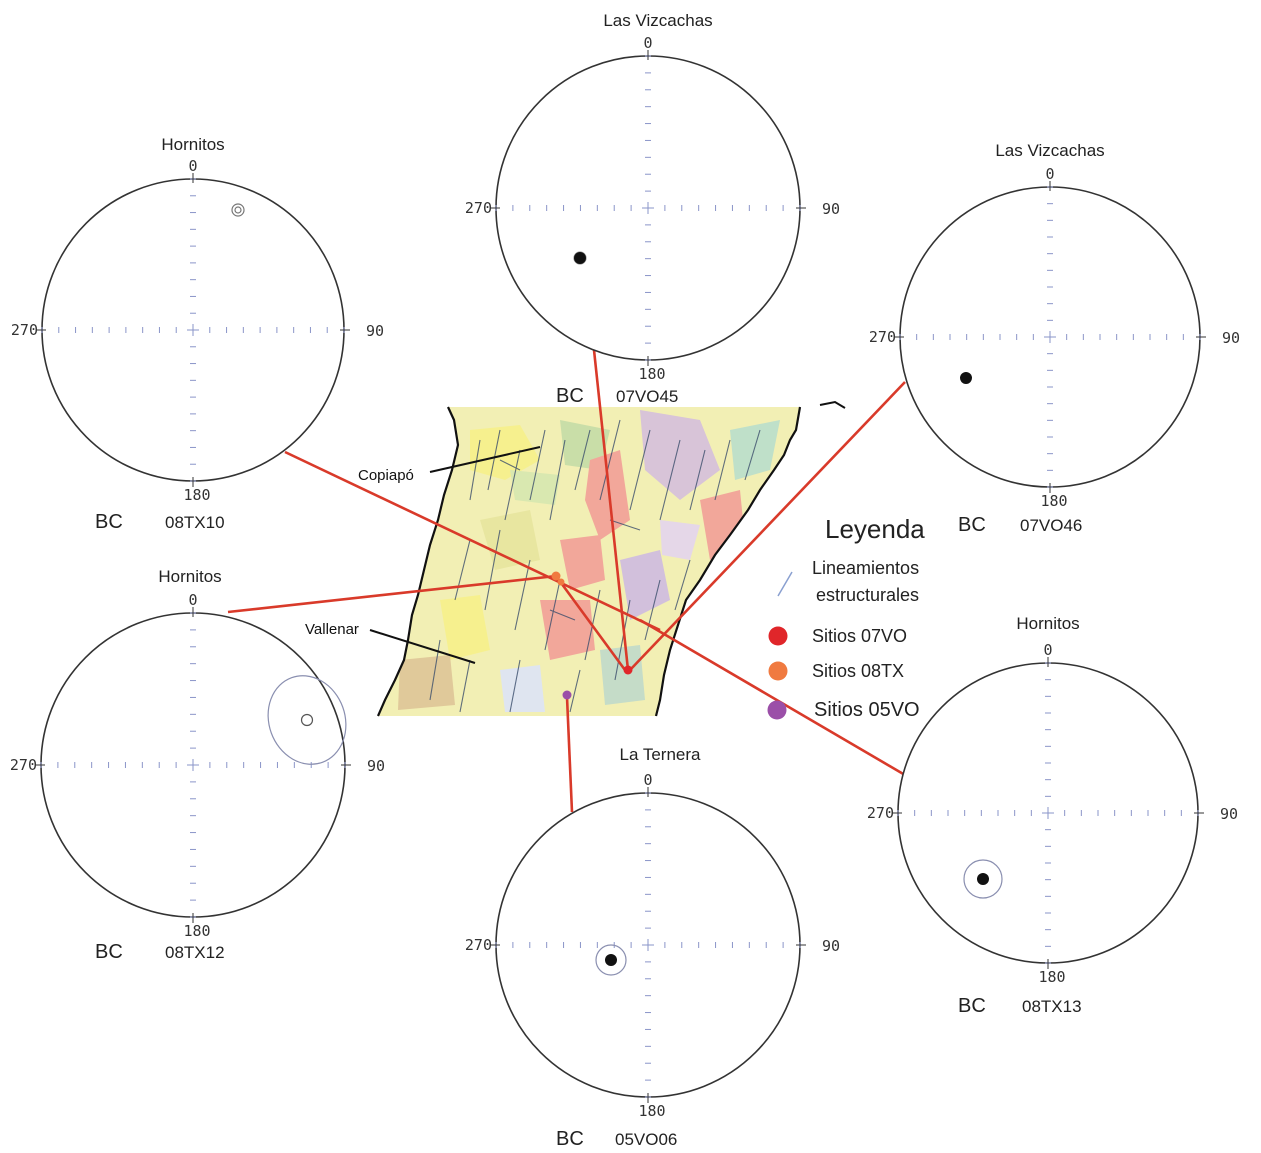 This screenshot has width=1261, height=1153. I want to click on connector-07VO46, so click(767, 526).